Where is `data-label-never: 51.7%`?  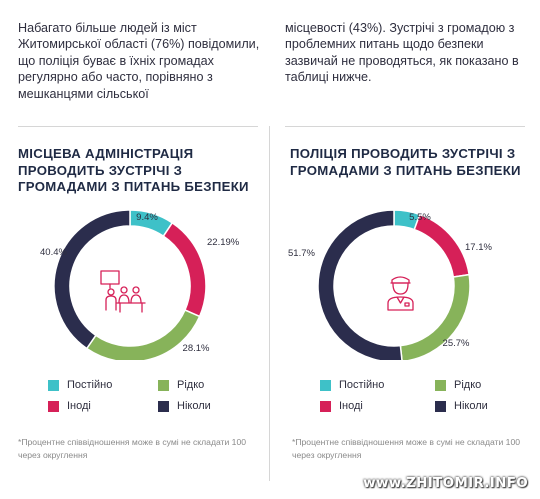 data-label-never: 51.7% is located at coordinates (301, 253).